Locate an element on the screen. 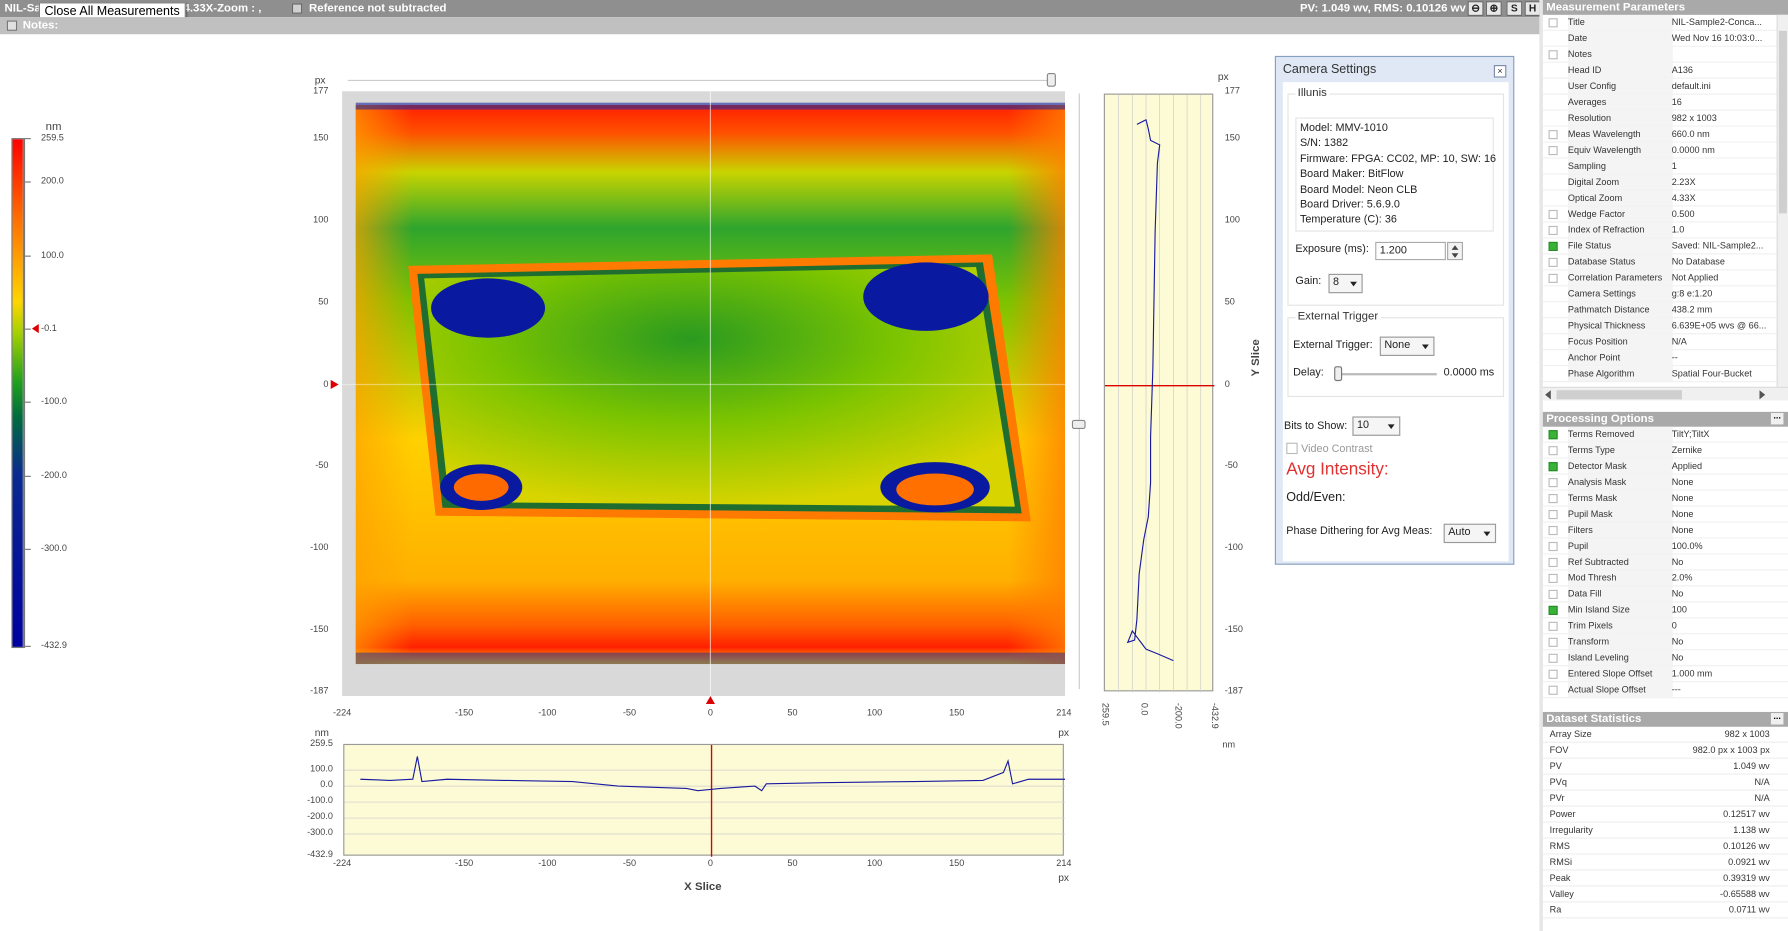  spin-down-icon is located at coordinates (1455, 255).